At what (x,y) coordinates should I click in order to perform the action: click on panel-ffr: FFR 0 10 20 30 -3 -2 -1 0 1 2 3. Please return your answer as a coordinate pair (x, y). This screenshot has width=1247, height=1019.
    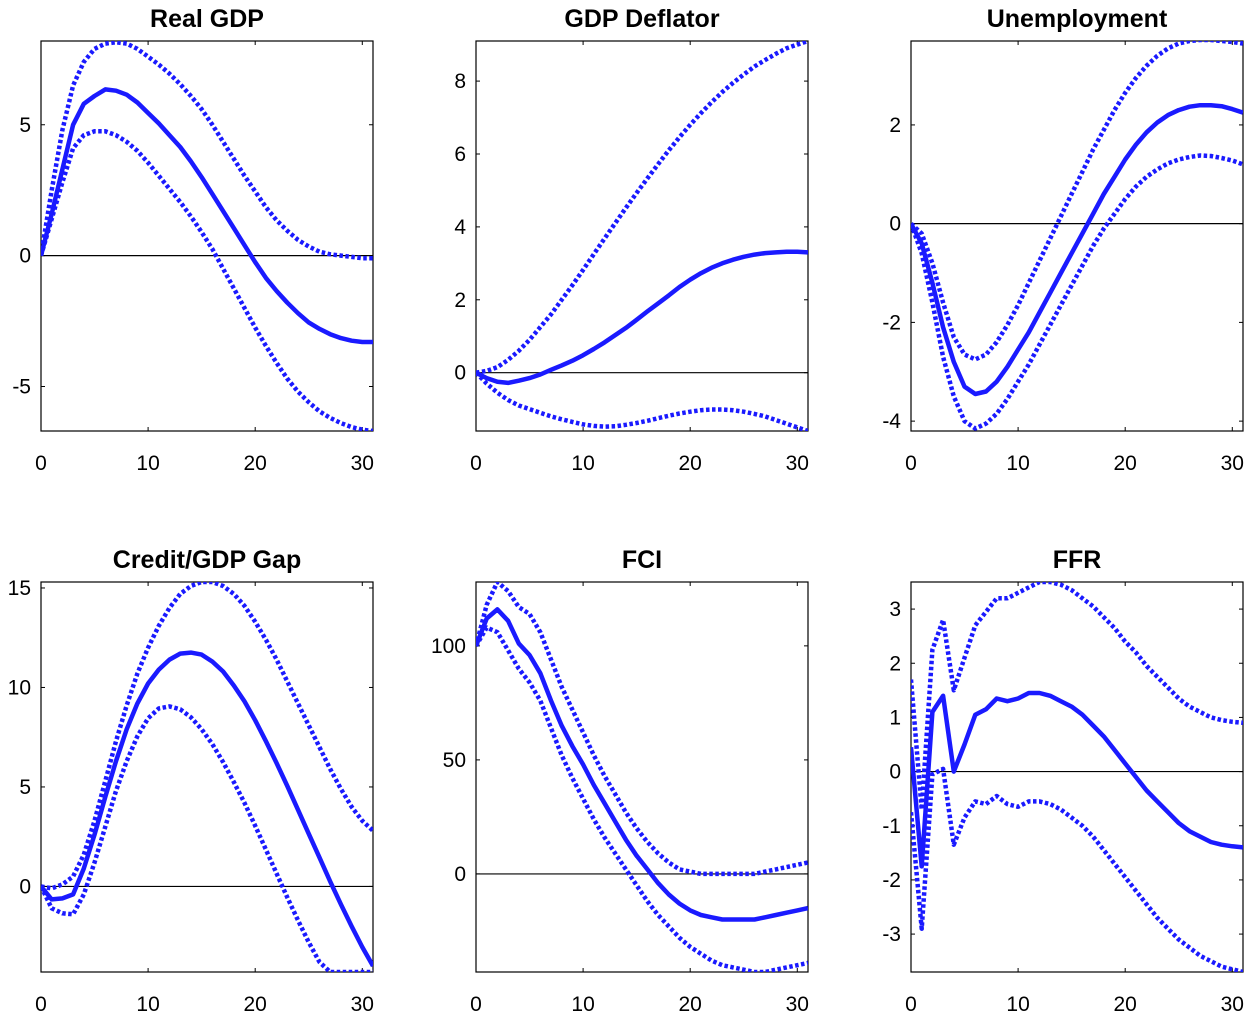
    Looking at the image, I should click on (1063, 781).